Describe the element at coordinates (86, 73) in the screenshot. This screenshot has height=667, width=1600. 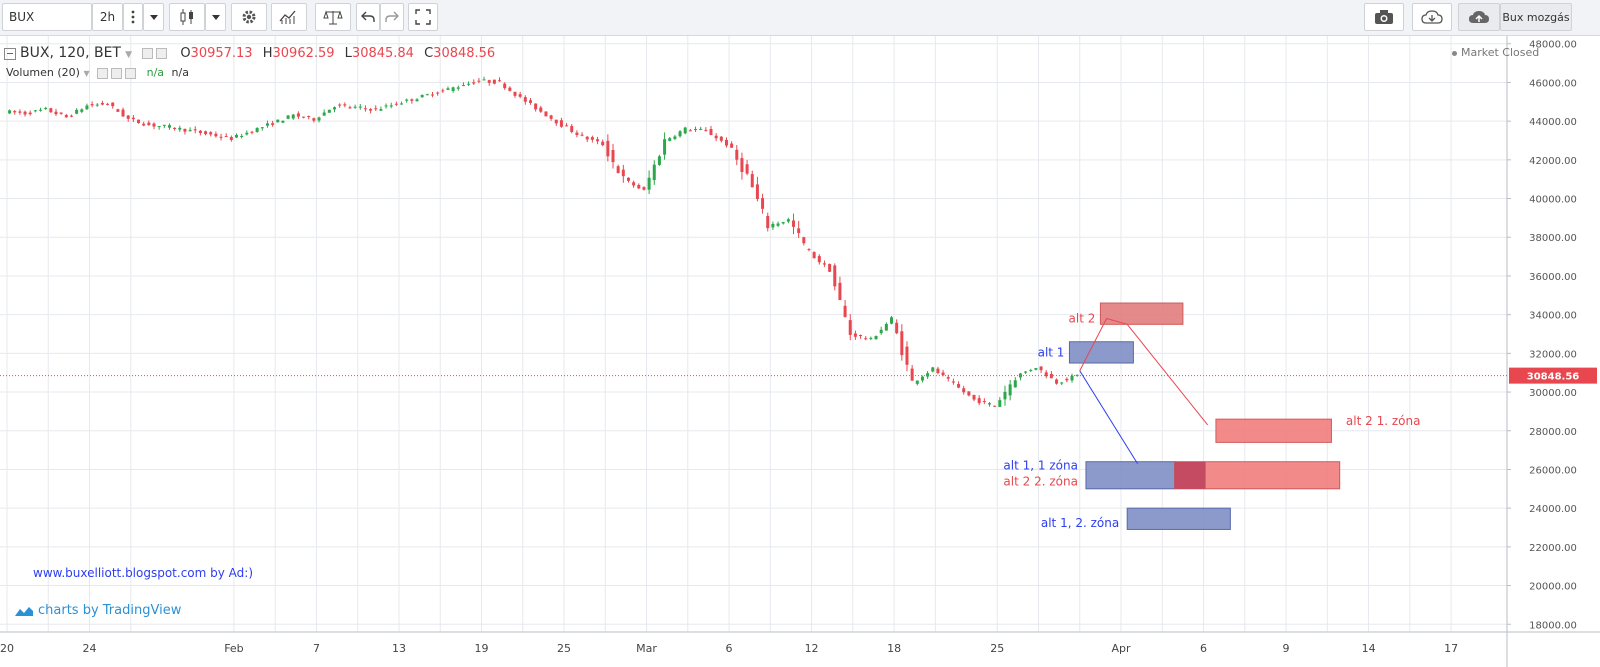
I see `volume-dropdown-icon: ▼` at that location.